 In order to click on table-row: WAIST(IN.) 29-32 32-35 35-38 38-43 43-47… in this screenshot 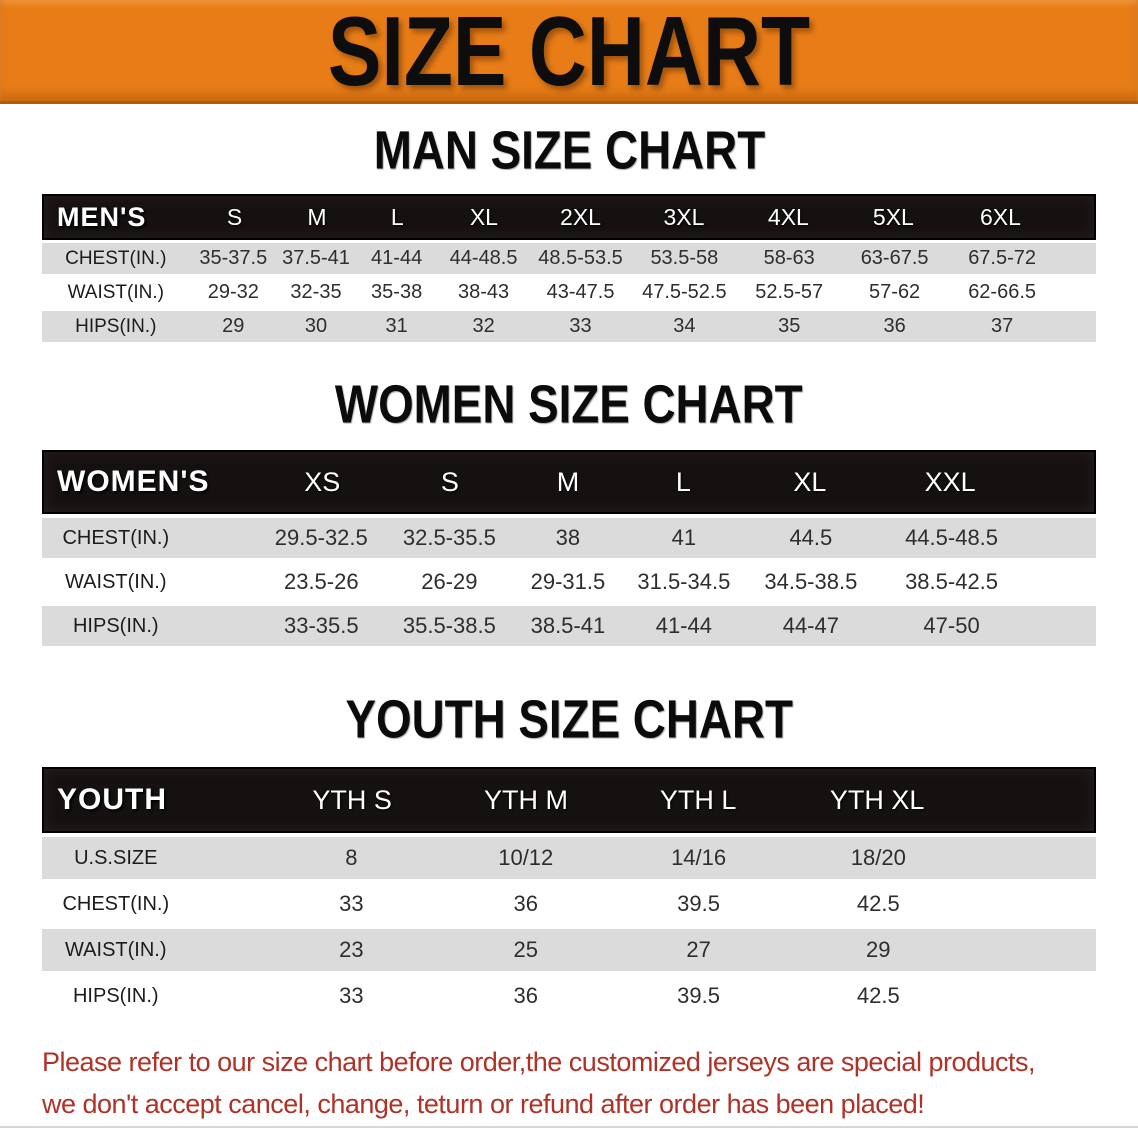, I will do `click(569, 292)`.